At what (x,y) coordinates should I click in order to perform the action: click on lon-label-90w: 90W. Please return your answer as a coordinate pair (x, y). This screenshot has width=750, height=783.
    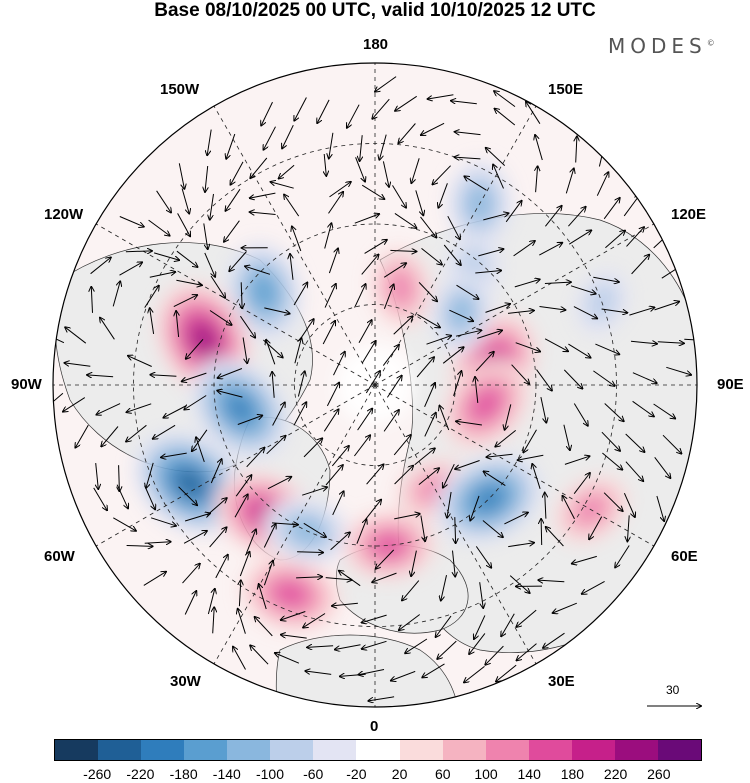
    Looking at the image, I should click on (26, 384).